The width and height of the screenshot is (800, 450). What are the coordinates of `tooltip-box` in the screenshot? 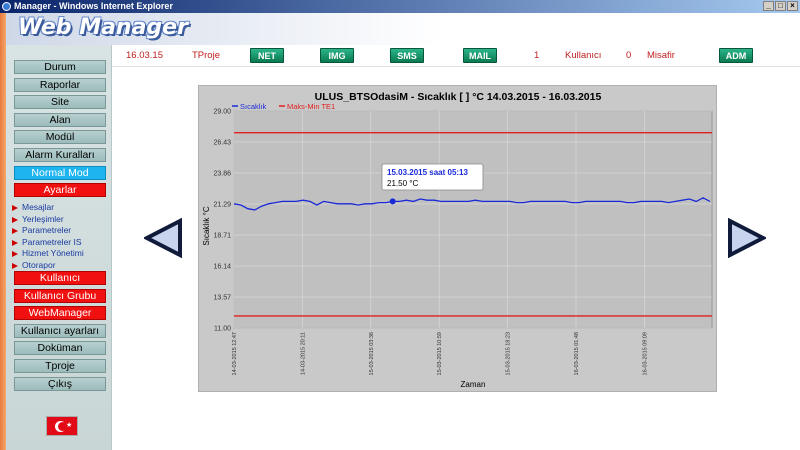 It's located at (432, 177).